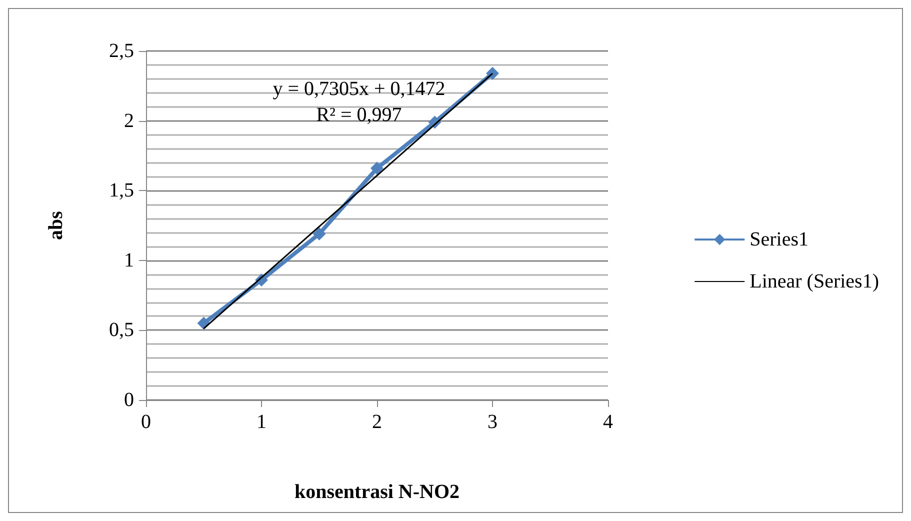 The height and width of the screenshot is (521, 911). What do you see at coordinates (121, 330) in the screenshot?
I see `y-tick-label: 0,5` at bounding box center [121, 330].